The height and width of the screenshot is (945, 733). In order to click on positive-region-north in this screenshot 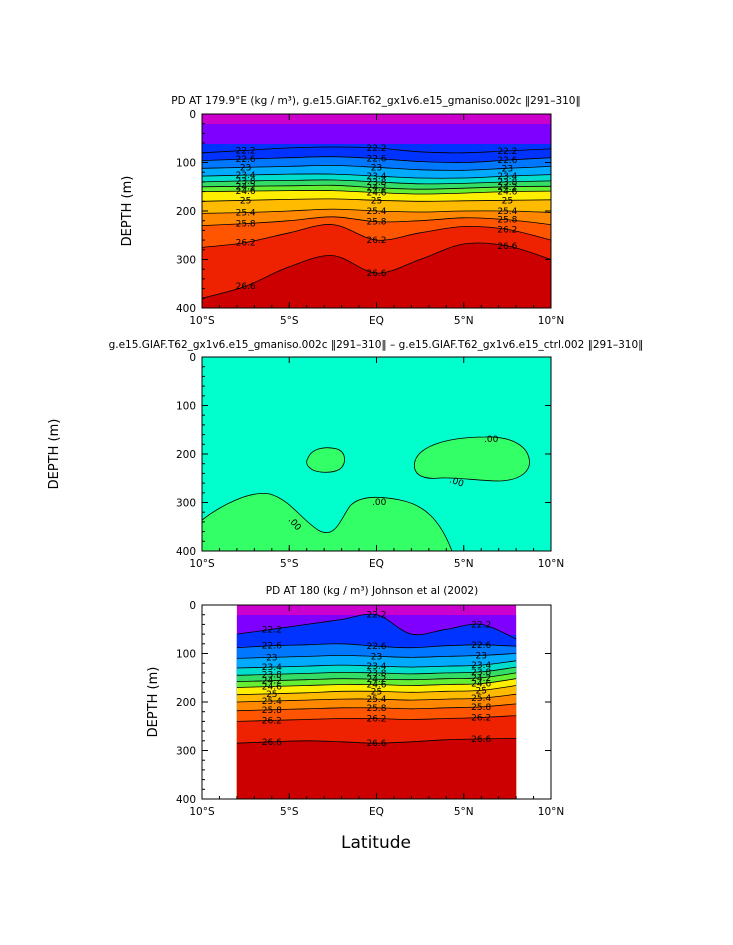, I will do `click(471, 459)`.